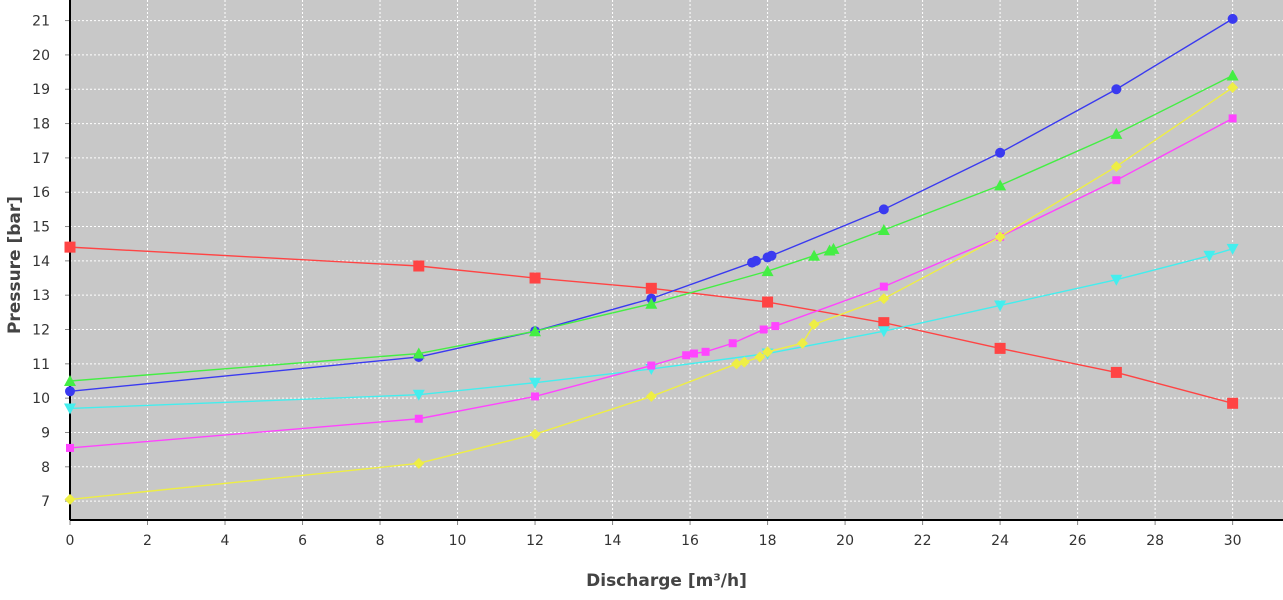  I want to click on x-tick-label: 20, so click(845, 541).